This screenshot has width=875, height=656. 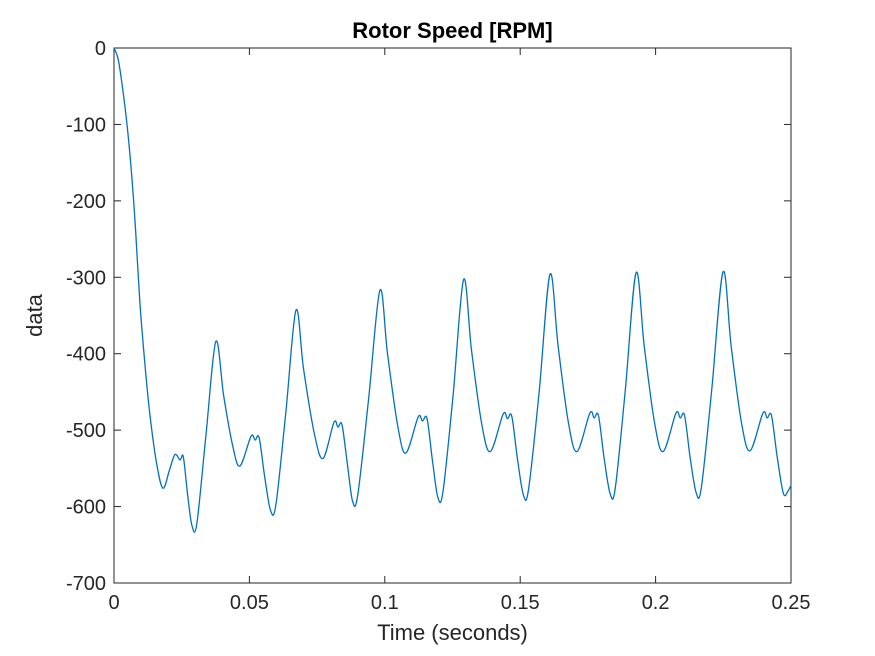 I want to click on y-tick-labels: 0 -100 -200 -300 -400 -500 -600 -700, so click(x=86, y=316).